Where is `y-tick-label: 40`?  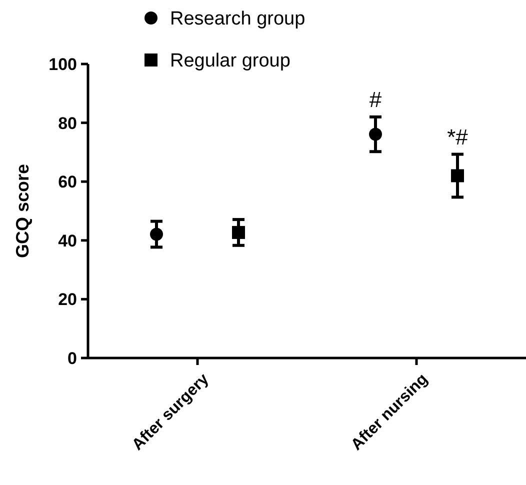
y-tick-label: 40 is located at coordinates (67, 240).